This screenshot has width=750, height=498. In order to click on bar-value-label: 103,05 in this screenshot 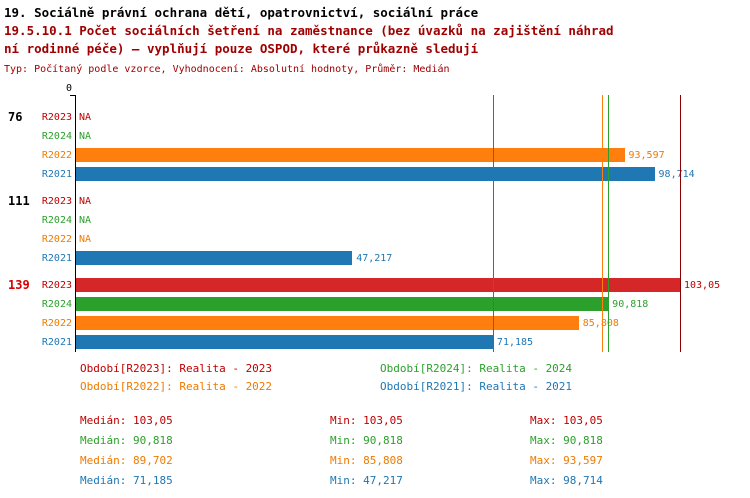, I will do `click(702, 285)`.